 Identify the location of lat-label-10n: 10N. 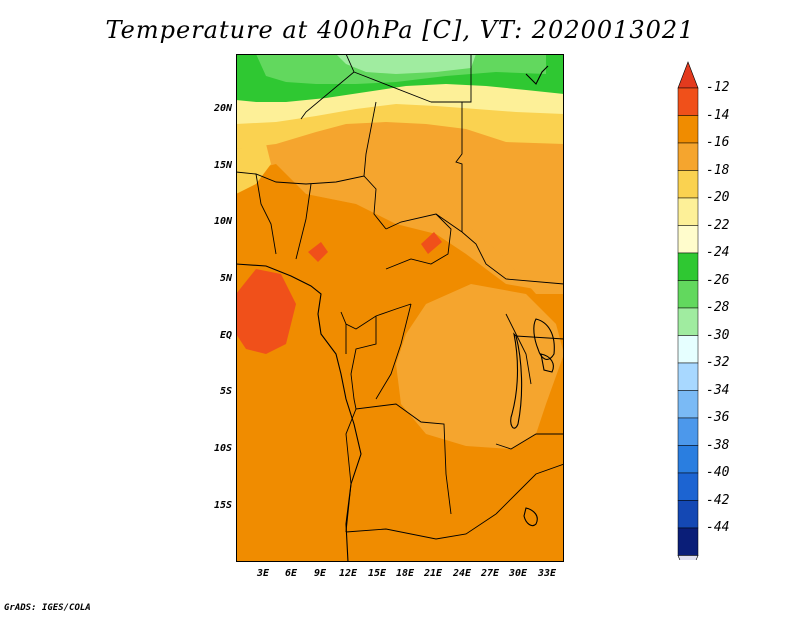
(222, 221).